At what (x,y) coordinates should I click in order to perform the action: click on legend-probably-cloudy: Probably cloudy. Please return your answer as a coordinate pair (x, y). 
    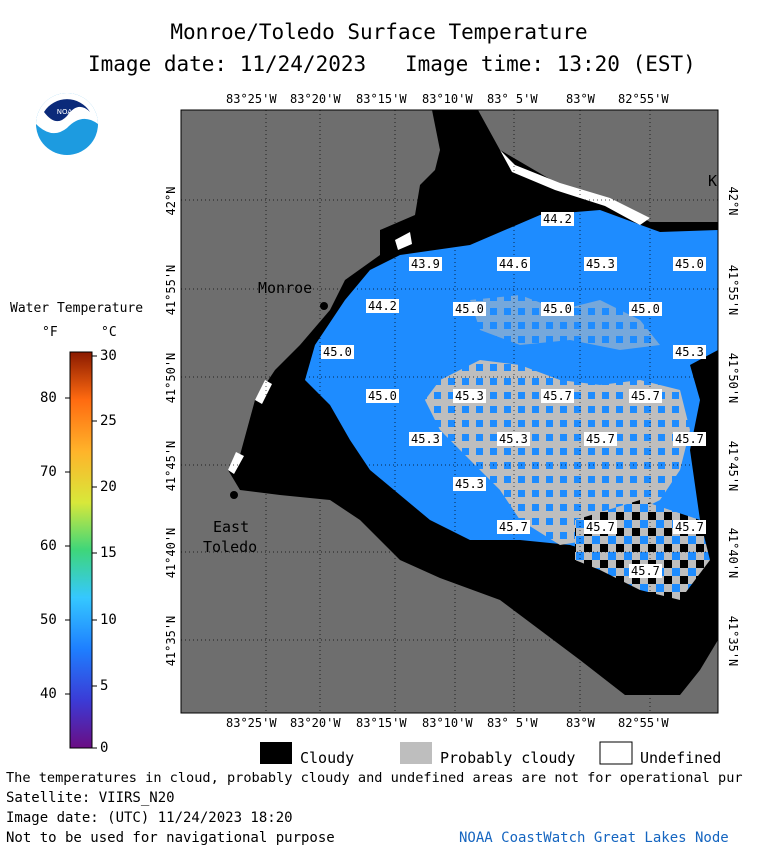
    Looking at the image, I should click on (508, 758).